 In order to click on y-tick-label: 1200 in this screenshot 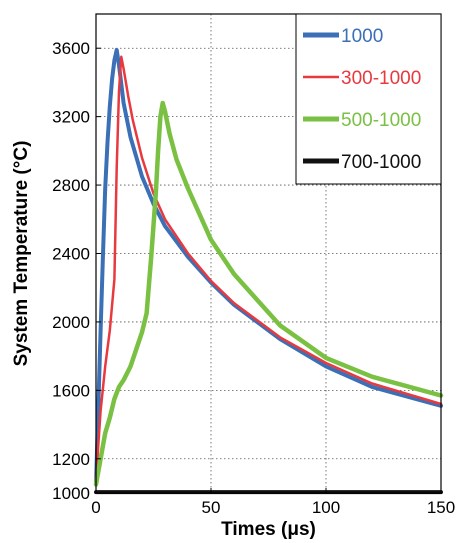, I will do `click(71, 459)`.